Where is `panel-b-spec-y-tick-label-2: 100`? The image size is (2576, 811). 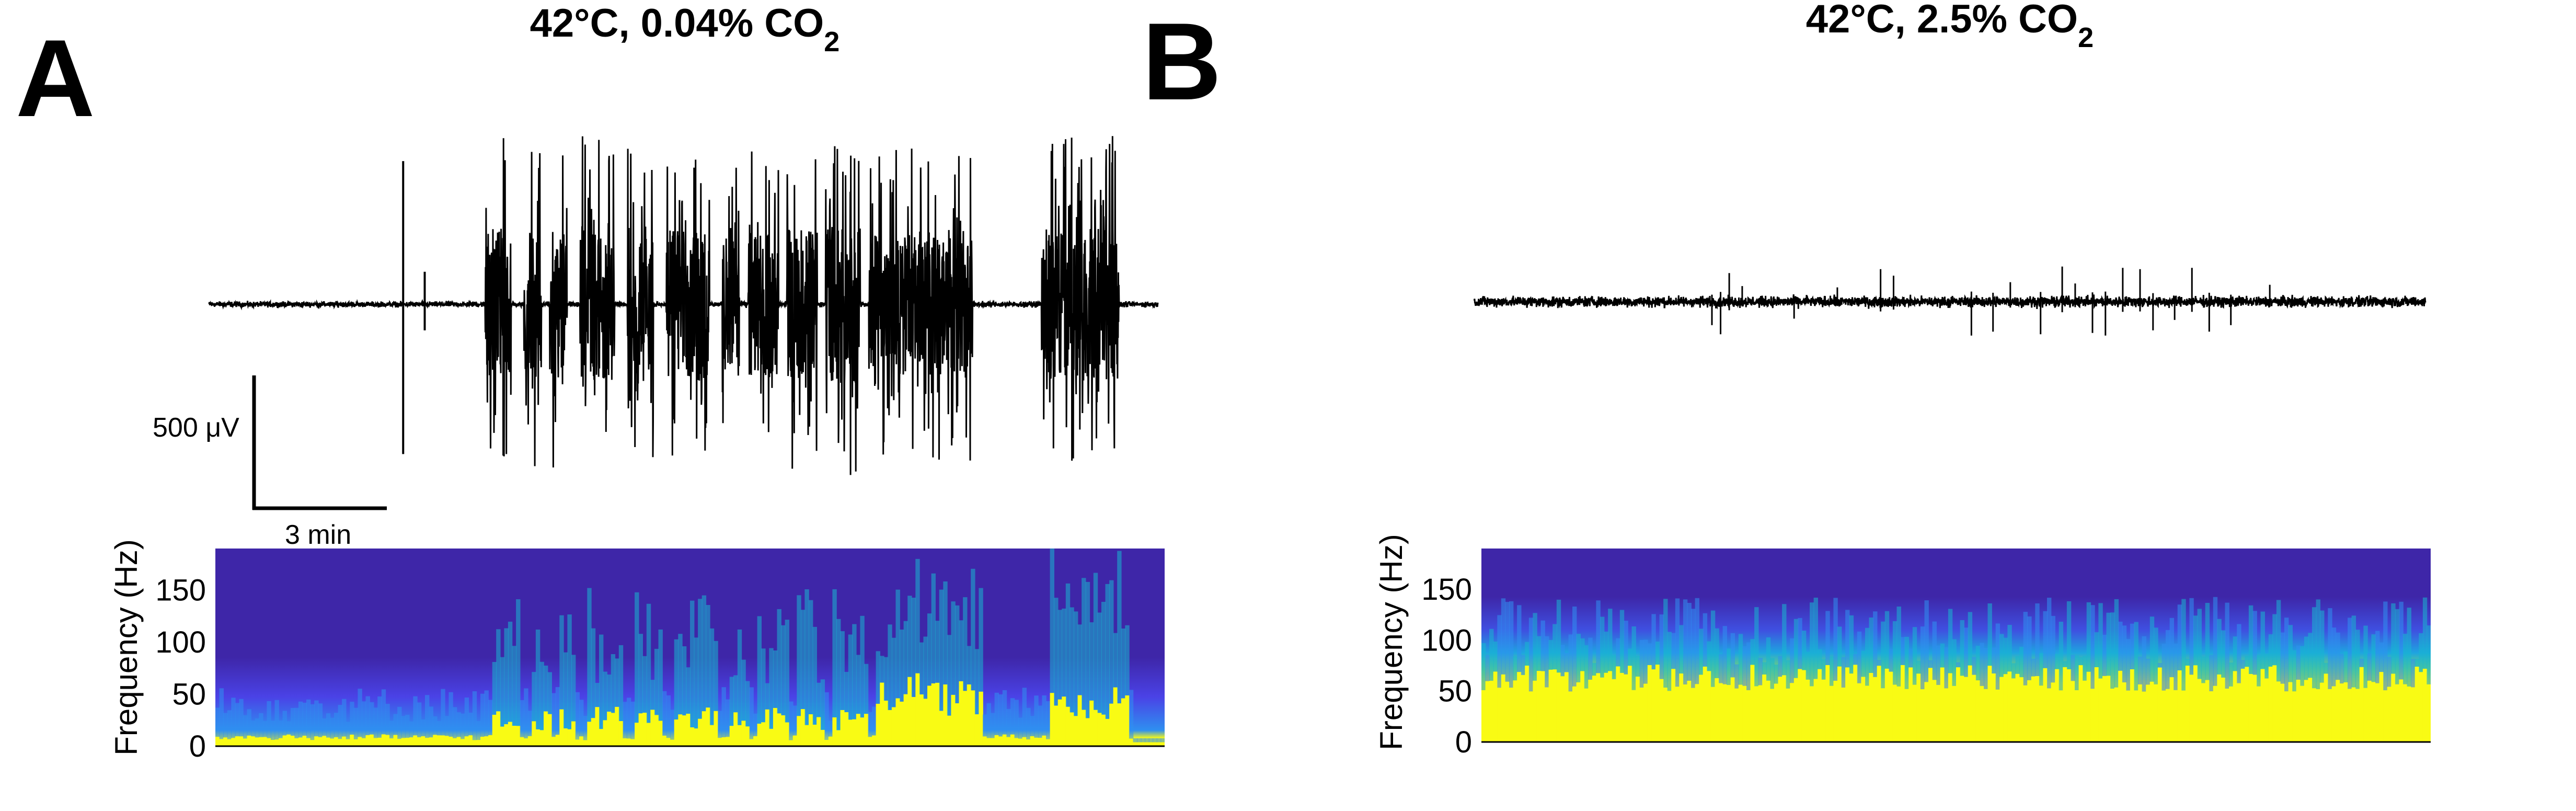 panel-b-spec-y-tick-label-2: 100 is located at coordinates (1446, 640).